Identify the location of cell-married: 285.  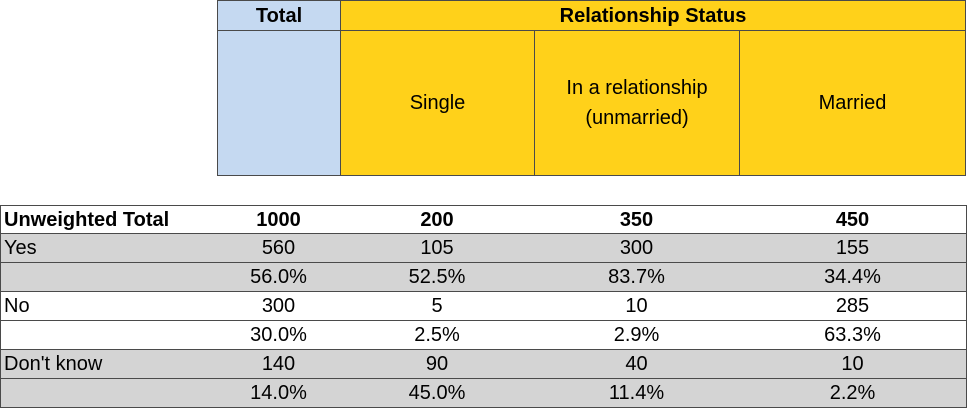
(853, 306).